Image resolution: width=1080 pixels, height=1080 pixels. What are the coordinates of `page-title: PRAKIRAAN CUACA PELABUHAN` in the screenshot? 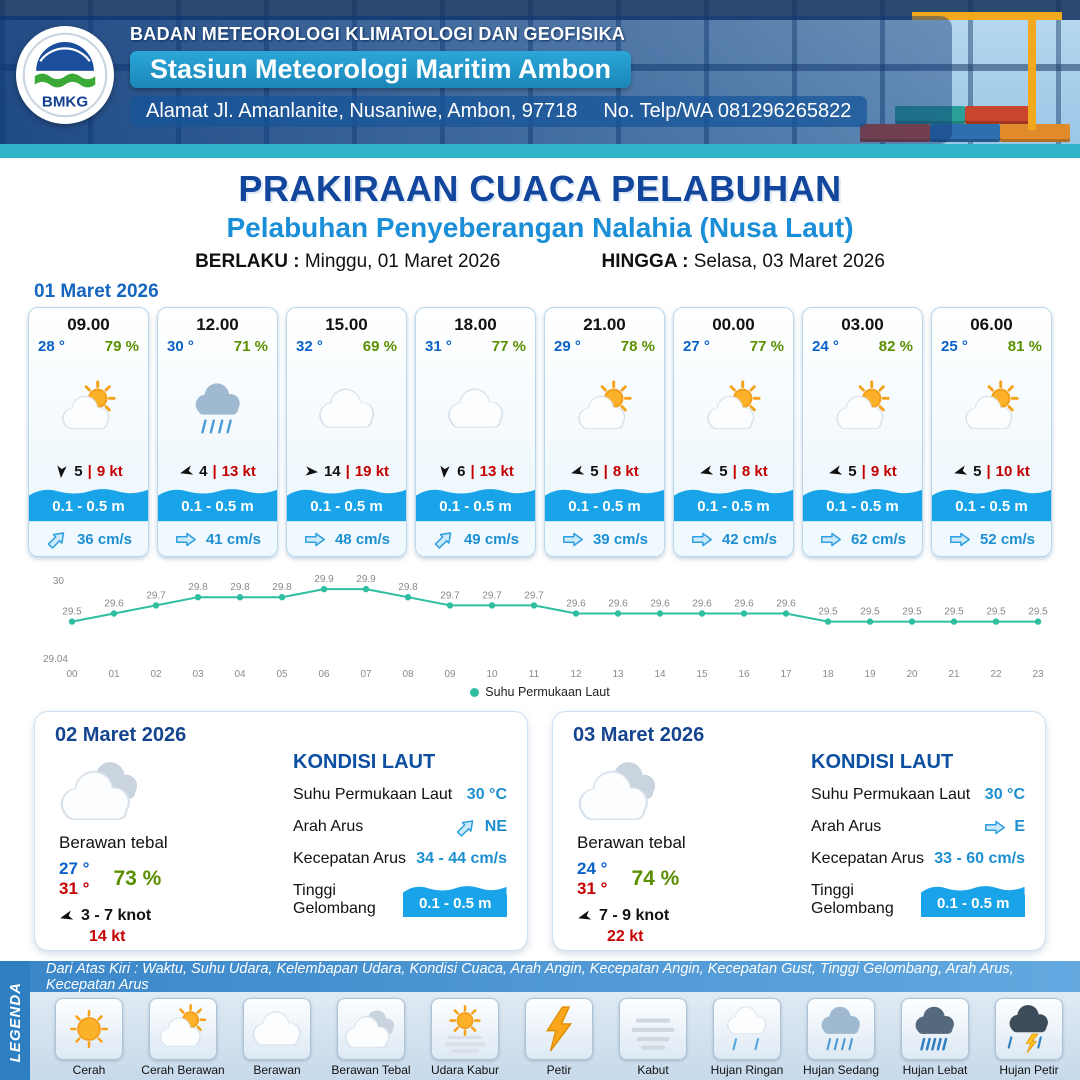 It's located at (540, 188).